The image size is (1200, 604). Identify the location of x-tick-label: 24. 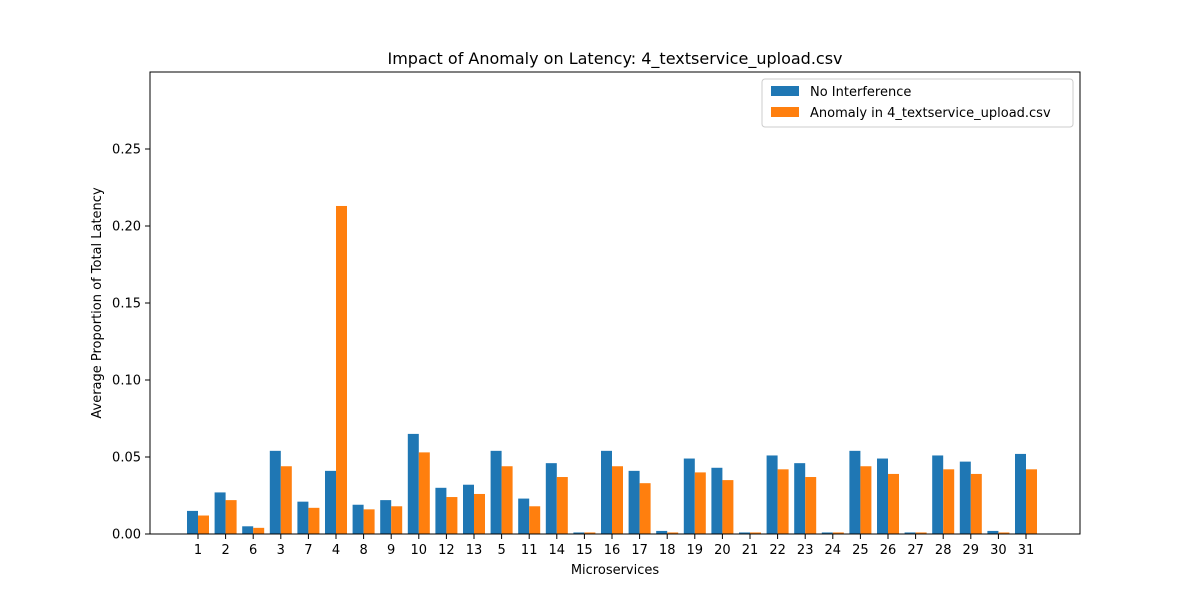
(833, 550).